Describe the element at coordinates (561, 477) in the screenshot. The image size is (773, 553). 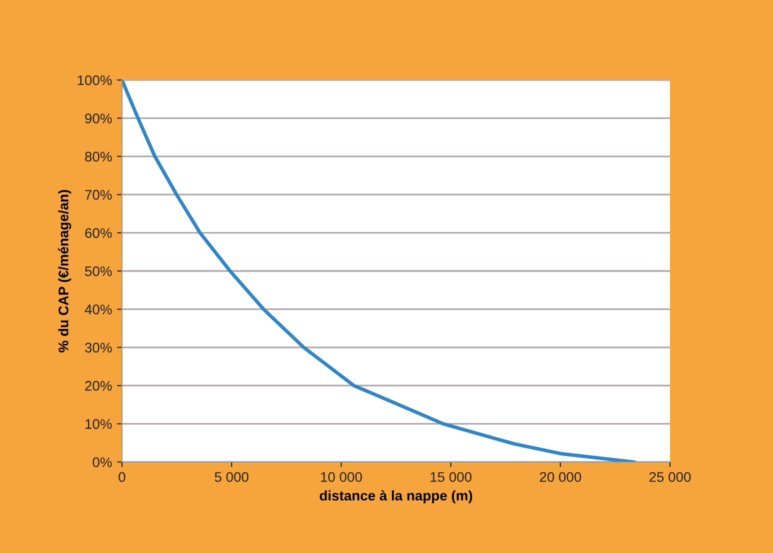
I see `x-tick-label: 20 000` at that location.